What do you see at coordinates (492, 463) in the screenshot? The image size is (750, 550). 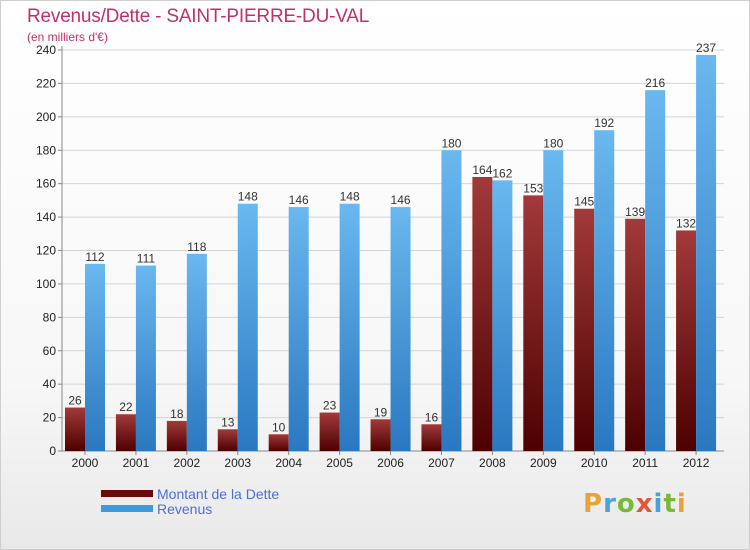 I see `x-tick-label: 2008` at bounding box center [492, 463].